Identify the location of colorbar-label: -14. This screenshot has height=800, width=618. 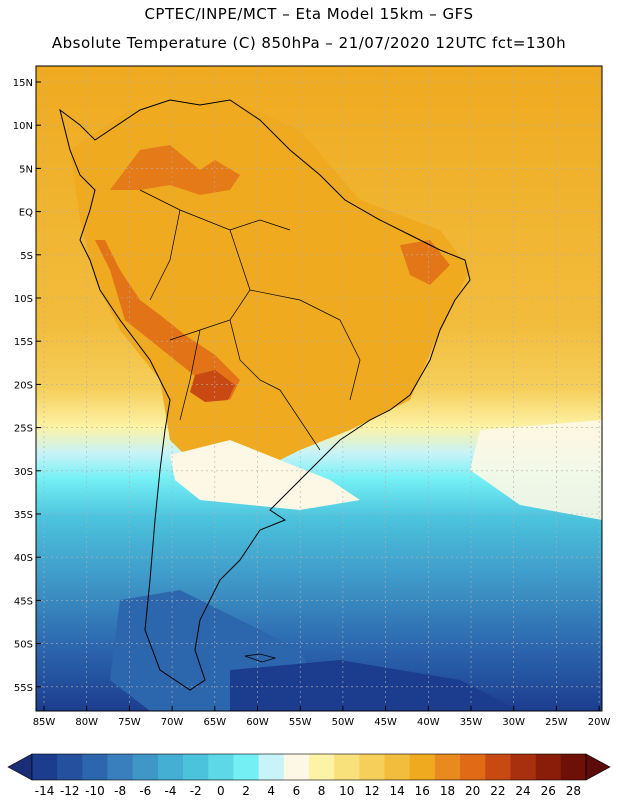
(45, 791).